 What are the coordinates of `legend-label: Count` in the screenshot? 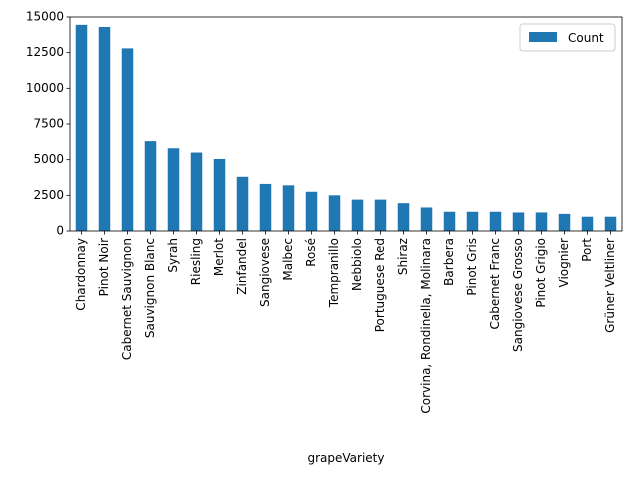 It's located at (586, 38).